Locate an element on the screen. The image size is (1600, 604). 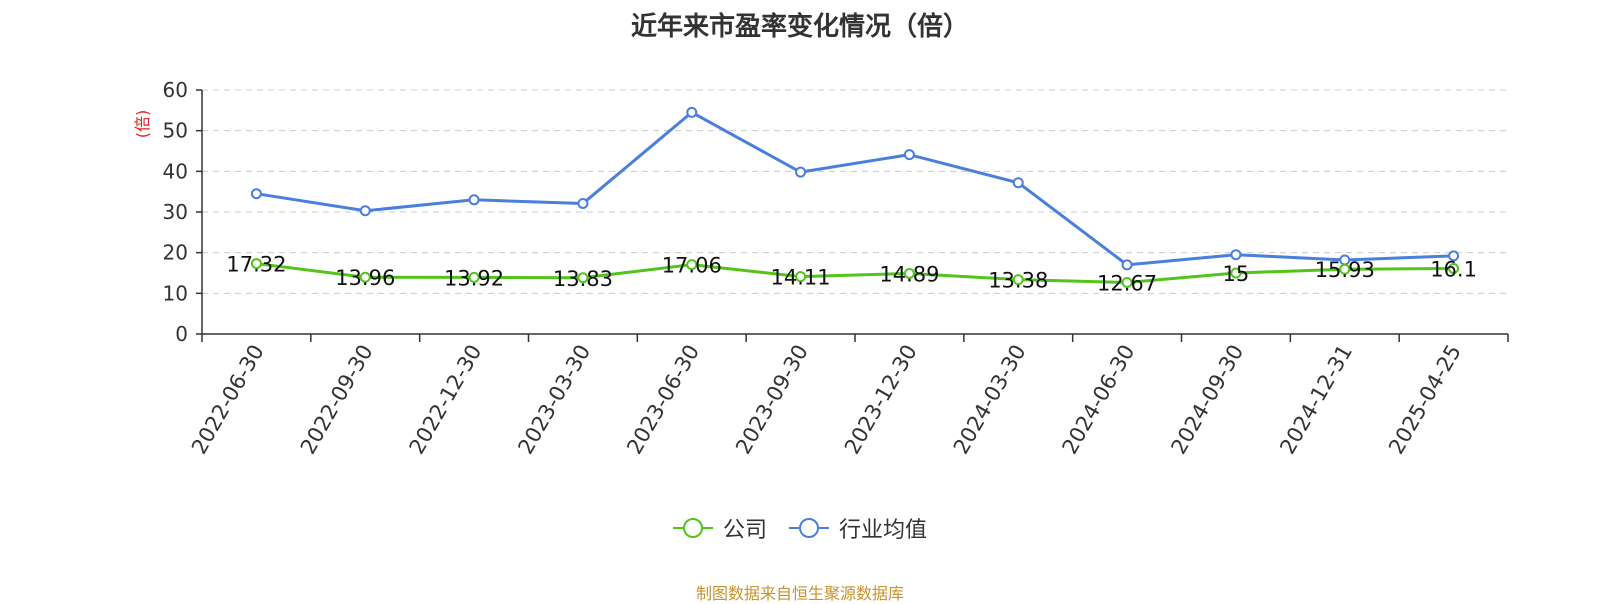
x-tick-label-2022-12-30: 2022-12-30 is located at coordinates (446, 400).